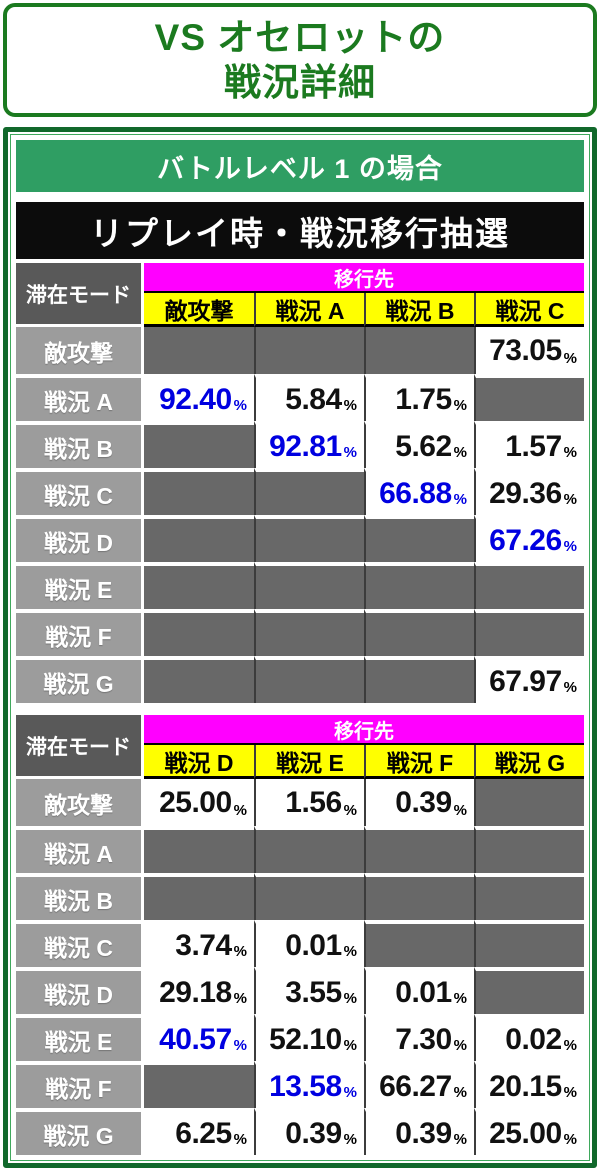 The height and width of the screenshot is (1171, 600). I want to click on probability-value: 66.27, so click(415, 1086).